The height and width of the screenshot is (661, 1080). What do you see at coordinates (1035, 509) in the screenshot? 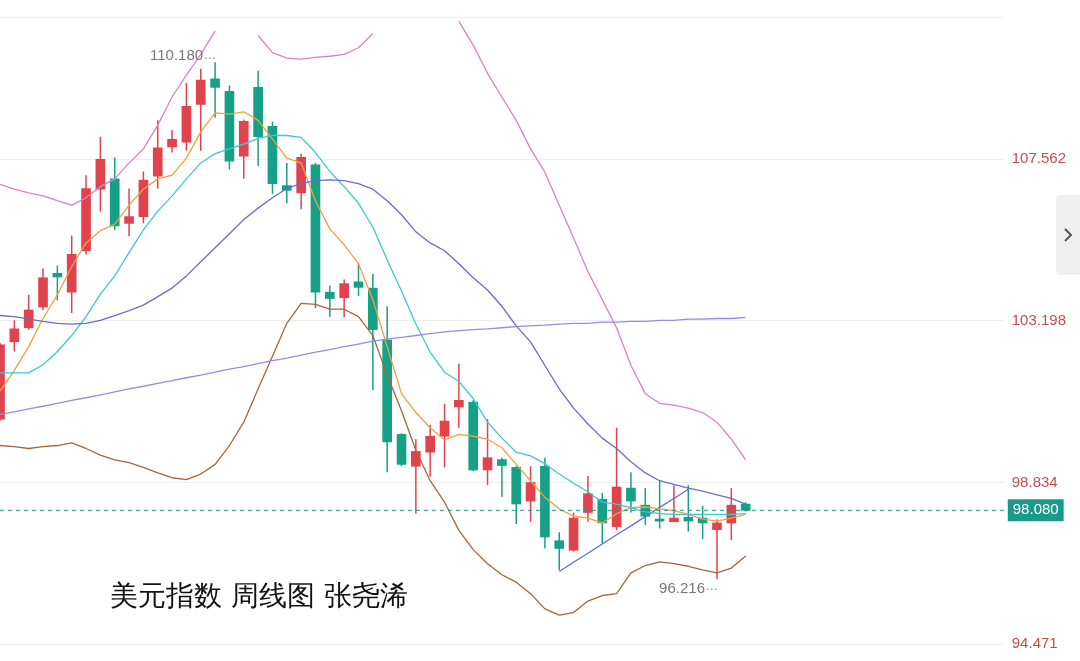
I see `ref-line-label: 98.080` at bounding box center [1035, 509].